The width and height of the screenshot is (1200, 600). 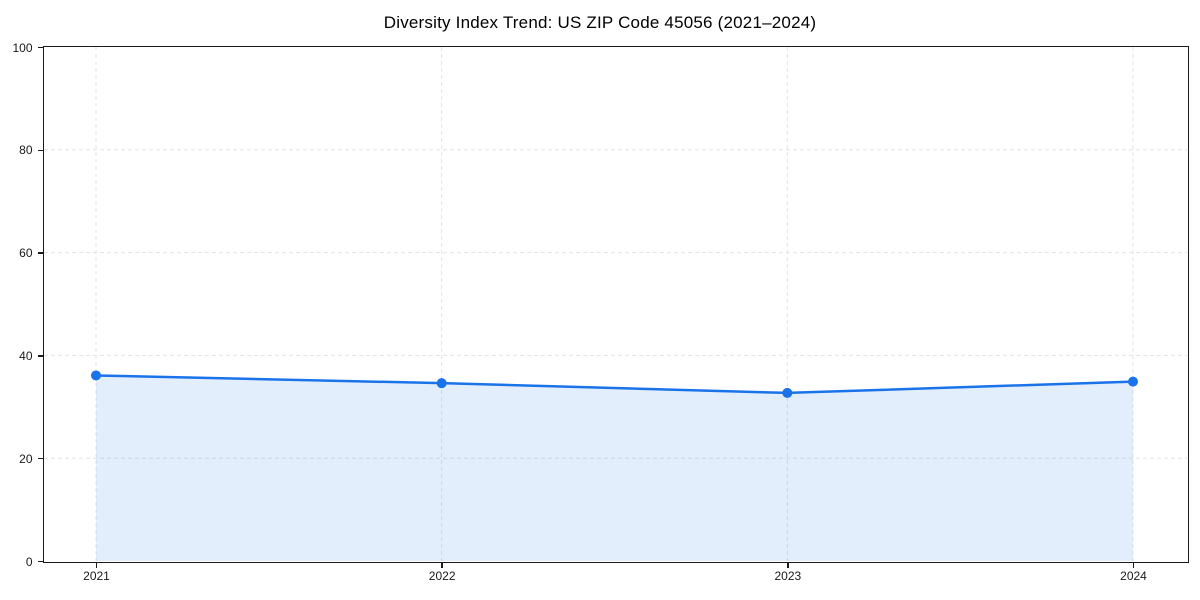 What do you see at coordinates (26, 253) in the screenshot?
I see `y-tick-label: 60` at bounding box center [26, 253].